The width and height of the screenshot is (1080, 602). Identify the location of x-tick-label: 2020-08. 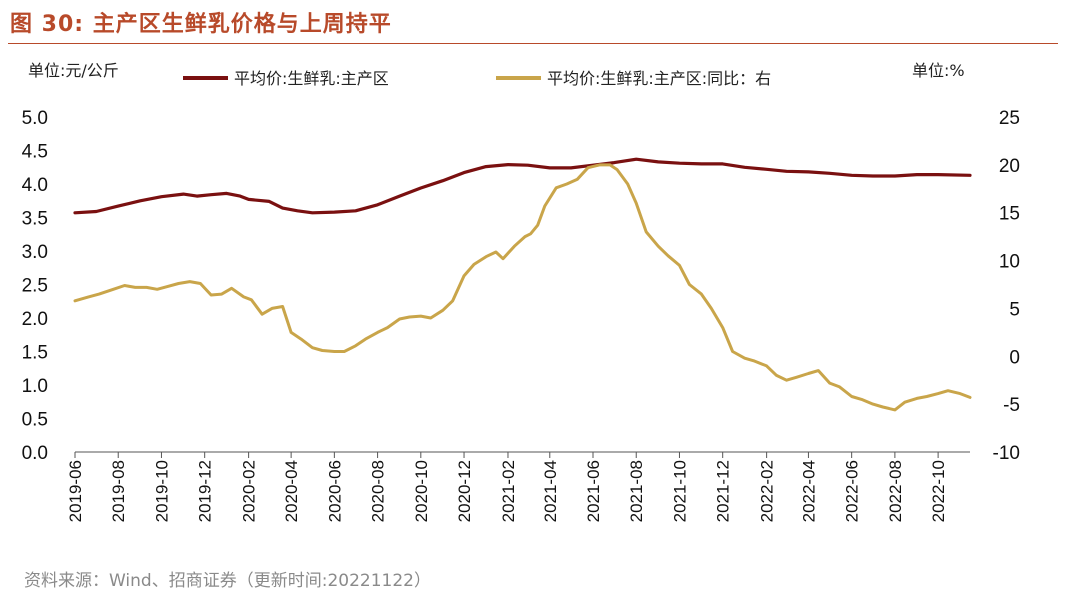
(378, 491).